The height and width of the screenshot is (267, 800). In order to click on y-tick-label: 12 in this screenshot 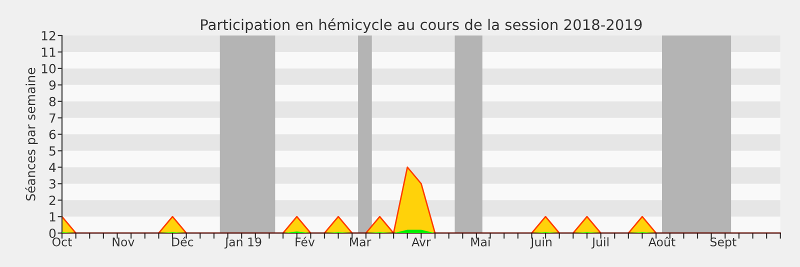, I will do `click(49, 35)`.